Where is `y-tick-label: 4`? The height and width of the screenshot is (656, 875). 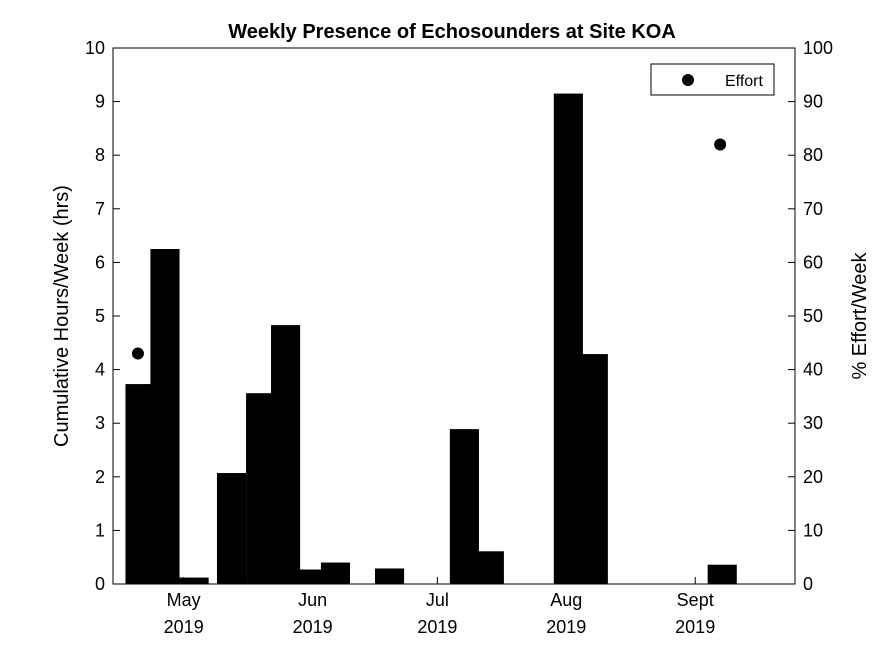 y-tick-label: 4 is located at coordinates (100, 370).